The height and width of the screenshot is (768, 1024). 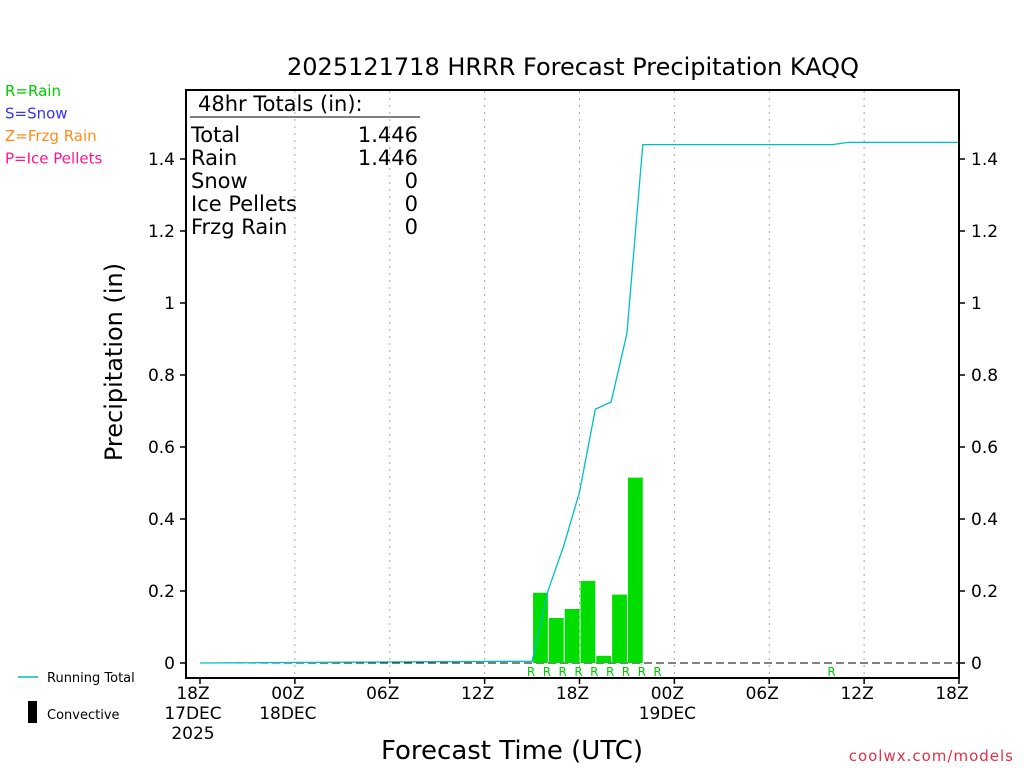 What do you see at coordinates (32, 712) in the screenshot?
I see `convective-legend-swatch` at bounding box center [32, 712].